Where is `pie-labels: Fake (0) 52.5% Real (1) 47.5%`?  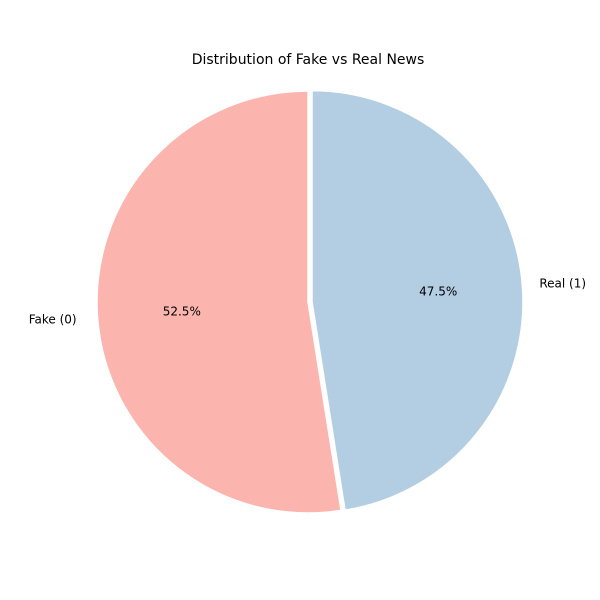 pie-labels: Fake (0) 52.5% Real (1) 47.5% is located at coordinates (307, 301).